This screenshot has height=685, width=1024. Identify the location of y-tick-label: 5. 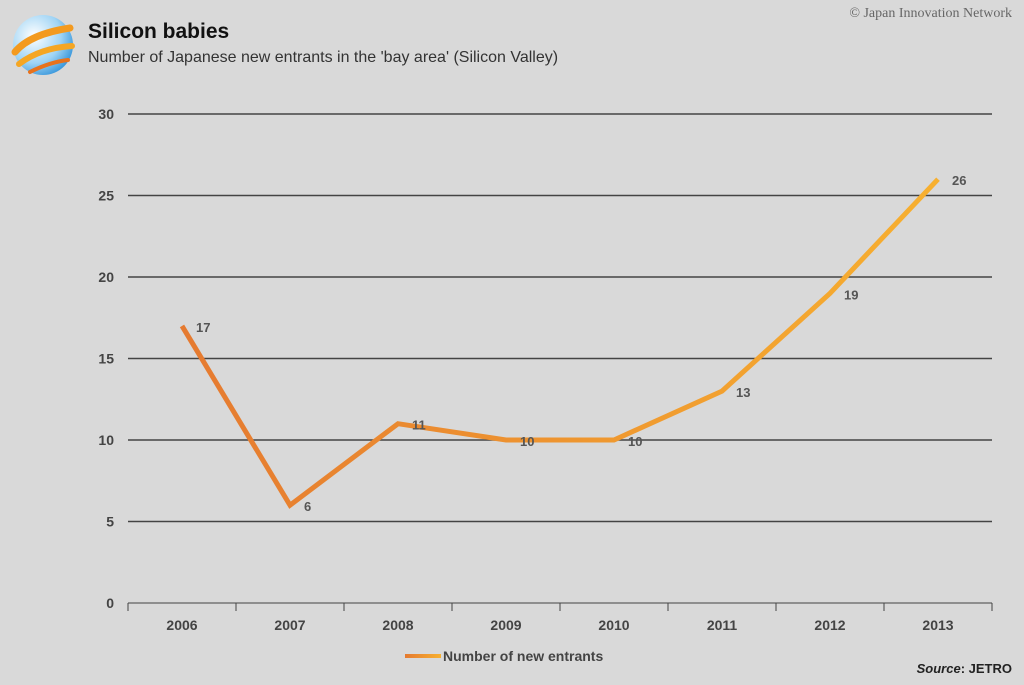
(110, 522).